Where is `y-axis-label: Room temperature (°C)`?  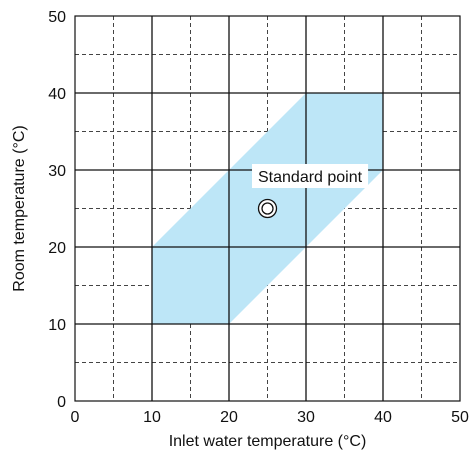
y-axis-label: Room temperature (°C) is located at coordinates (19, 208).